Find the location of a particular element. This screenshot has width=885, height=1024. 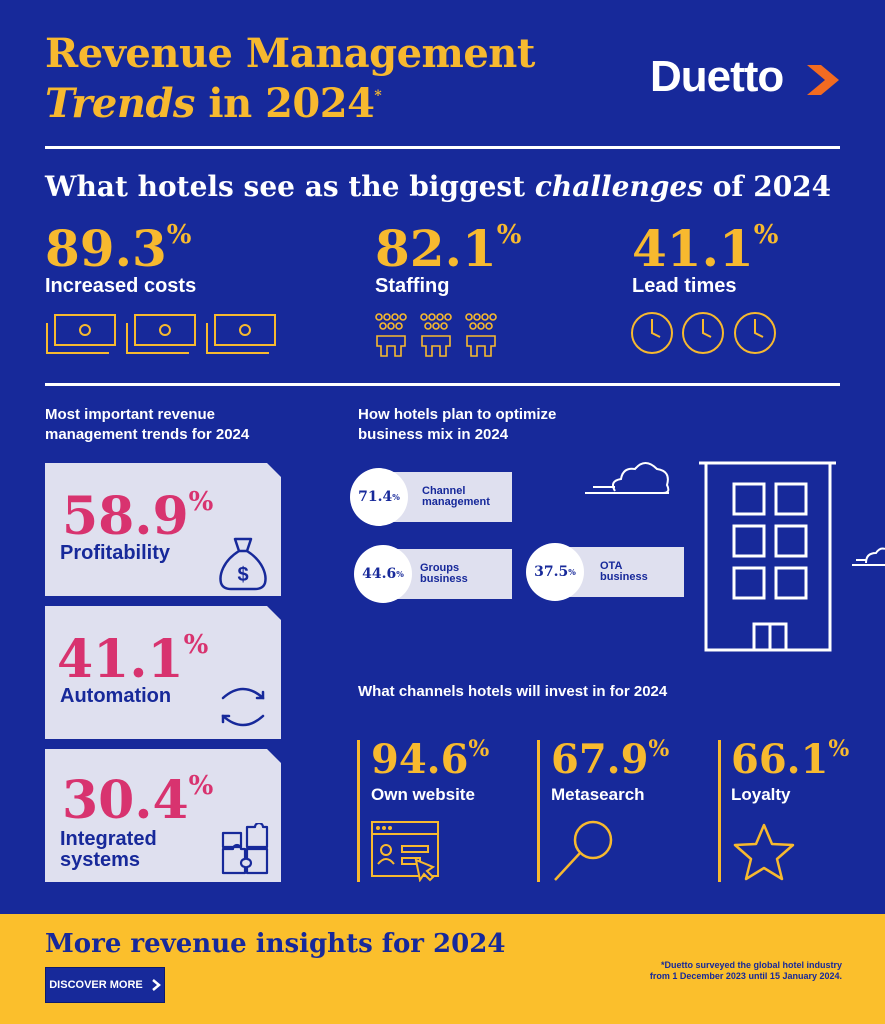

star-icon is located at coordinates (764, 852).